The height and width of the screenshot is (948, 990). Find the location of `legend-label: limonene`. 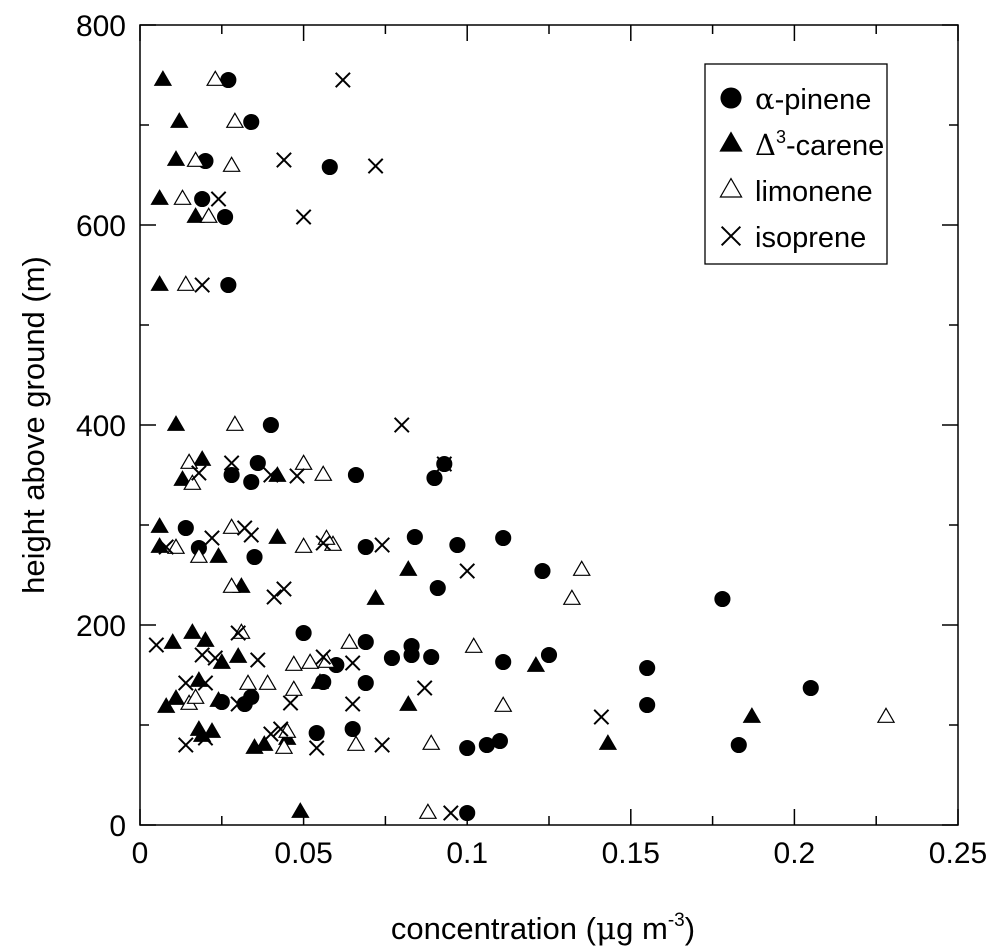

legend-label: limonene is located at coordinates (814, 192).